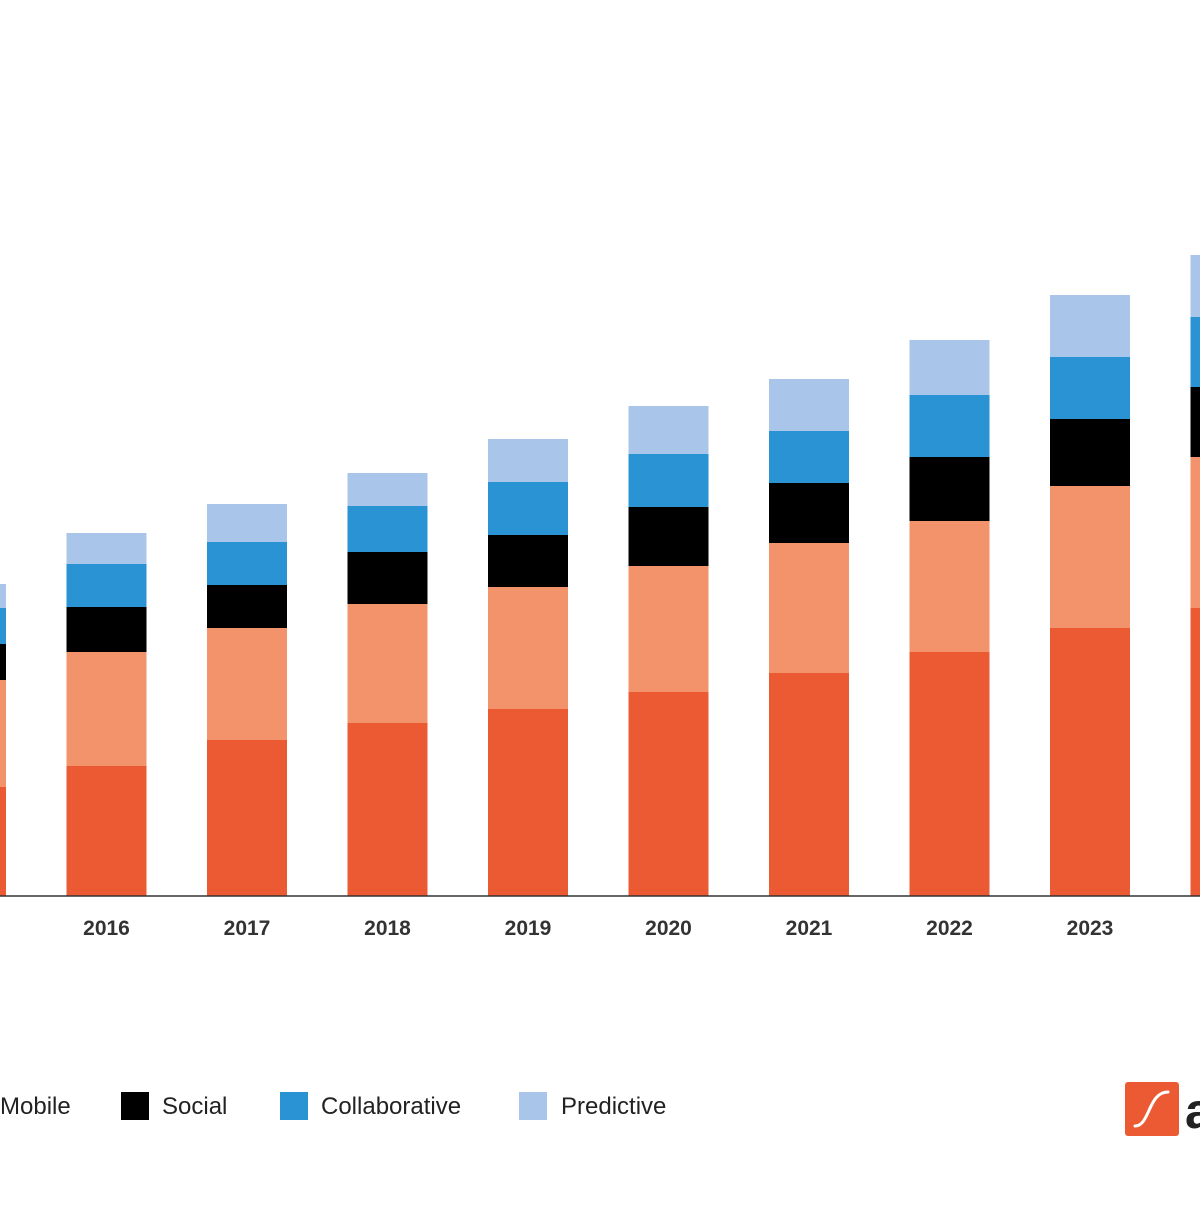  What do you see at coordinates (294, 1106) in the screenshot?
I see `legend-swatch-collaborative` at bounding box center [294, 1106].